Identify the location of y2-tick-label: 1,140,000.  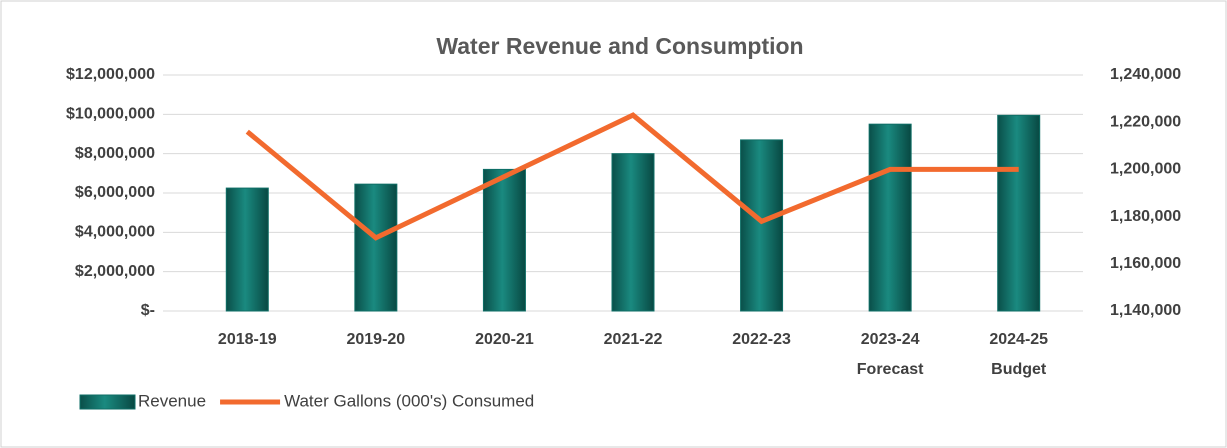
(1145, 310).